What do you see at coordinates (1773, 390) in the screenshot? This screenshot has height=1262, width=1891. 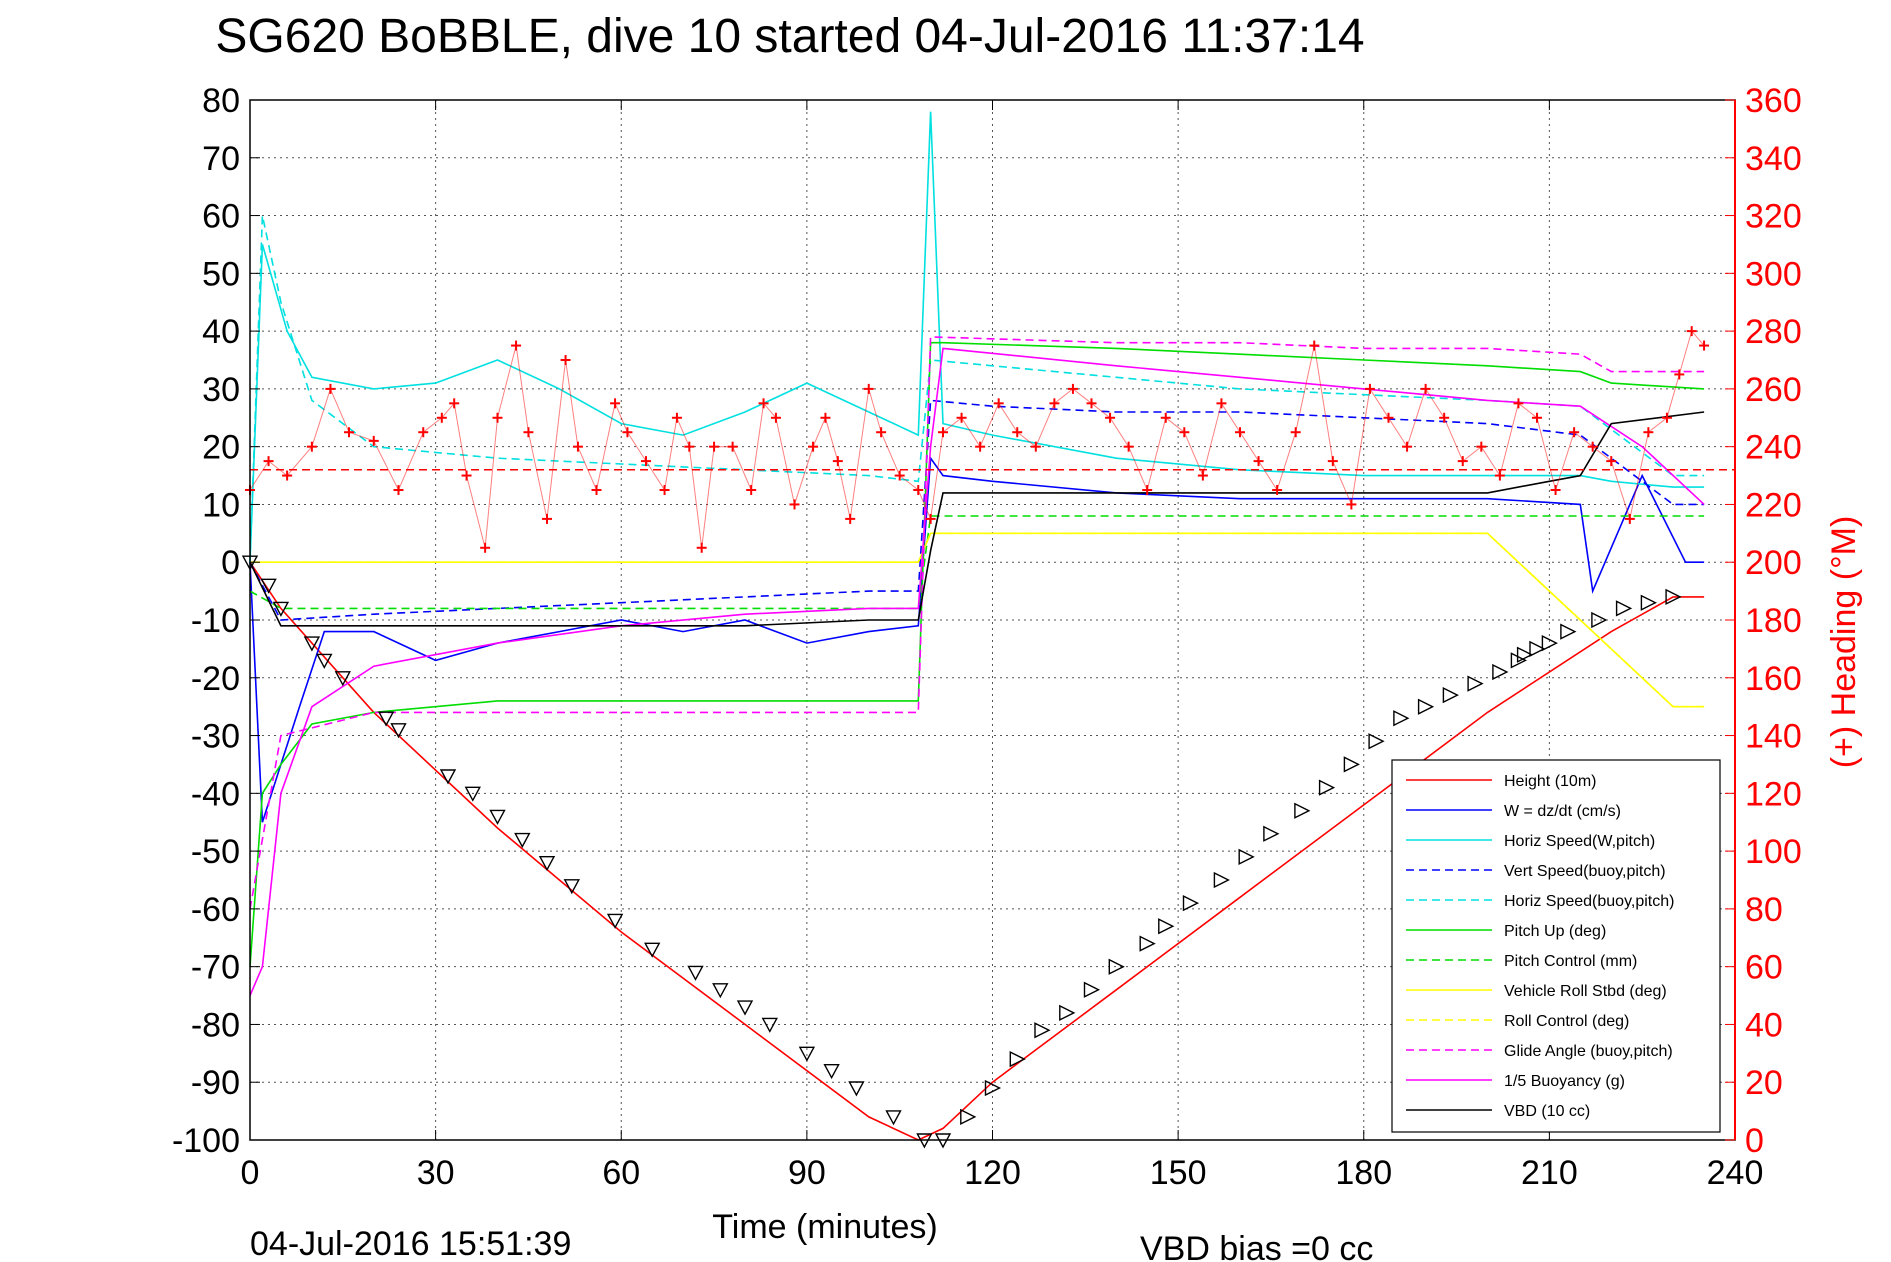 I see `y2-tick-label: 260` at bounding box center [1773, 390].